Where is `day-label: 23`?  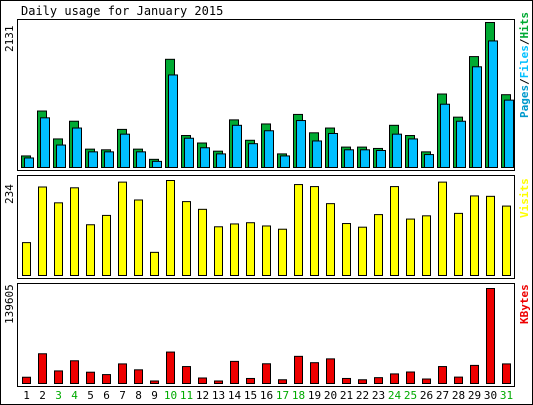 day-label: 23 is located at coordinates (378, 395).